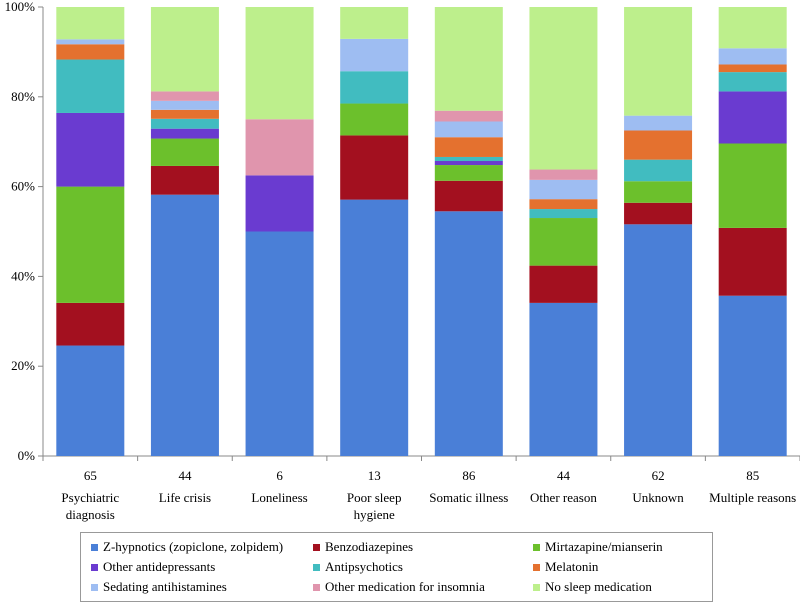  Describe the element at coordinates (369, 546) in the screenshot. I see `legend-label: Benzodiazepines` at that location.